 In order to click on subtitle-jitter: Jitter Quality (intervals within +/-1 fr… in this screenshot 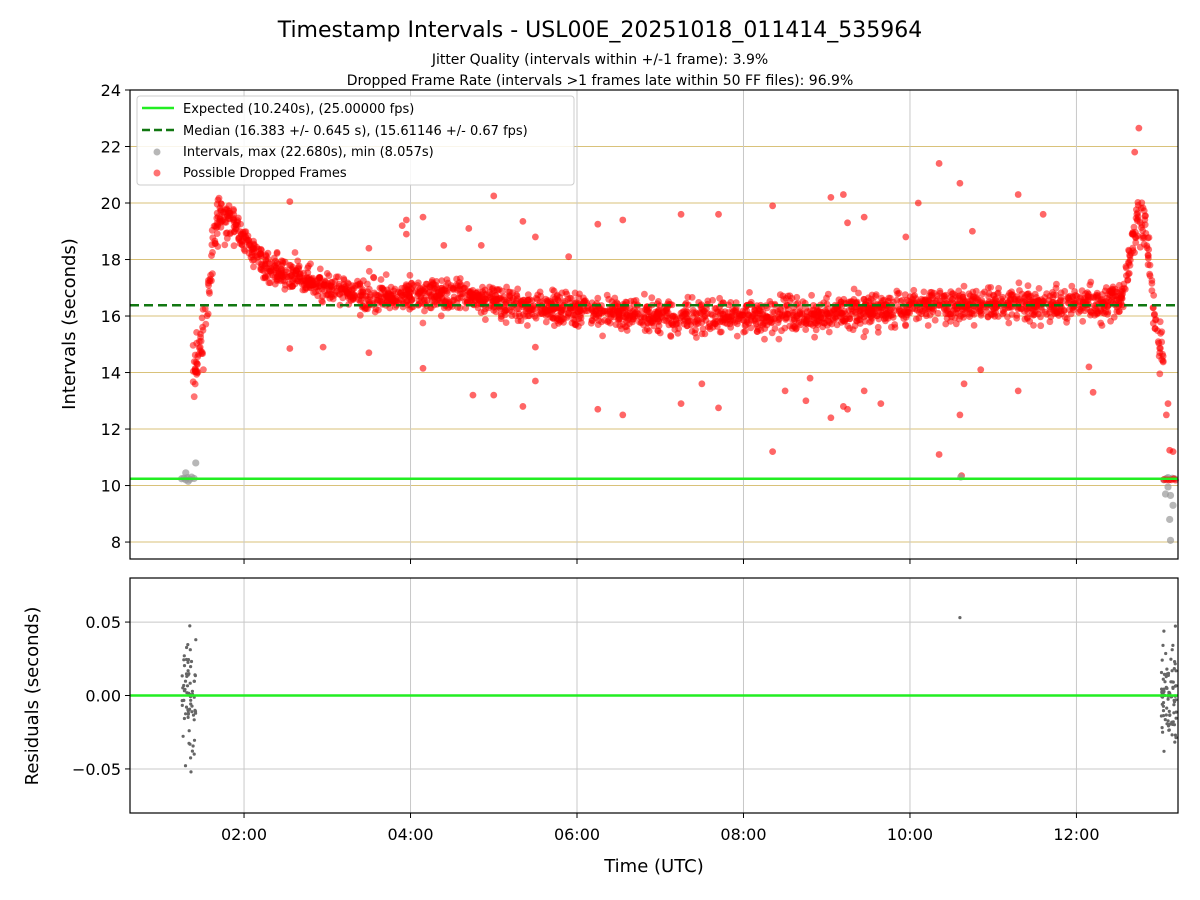, I will do `click(599, 60)`.